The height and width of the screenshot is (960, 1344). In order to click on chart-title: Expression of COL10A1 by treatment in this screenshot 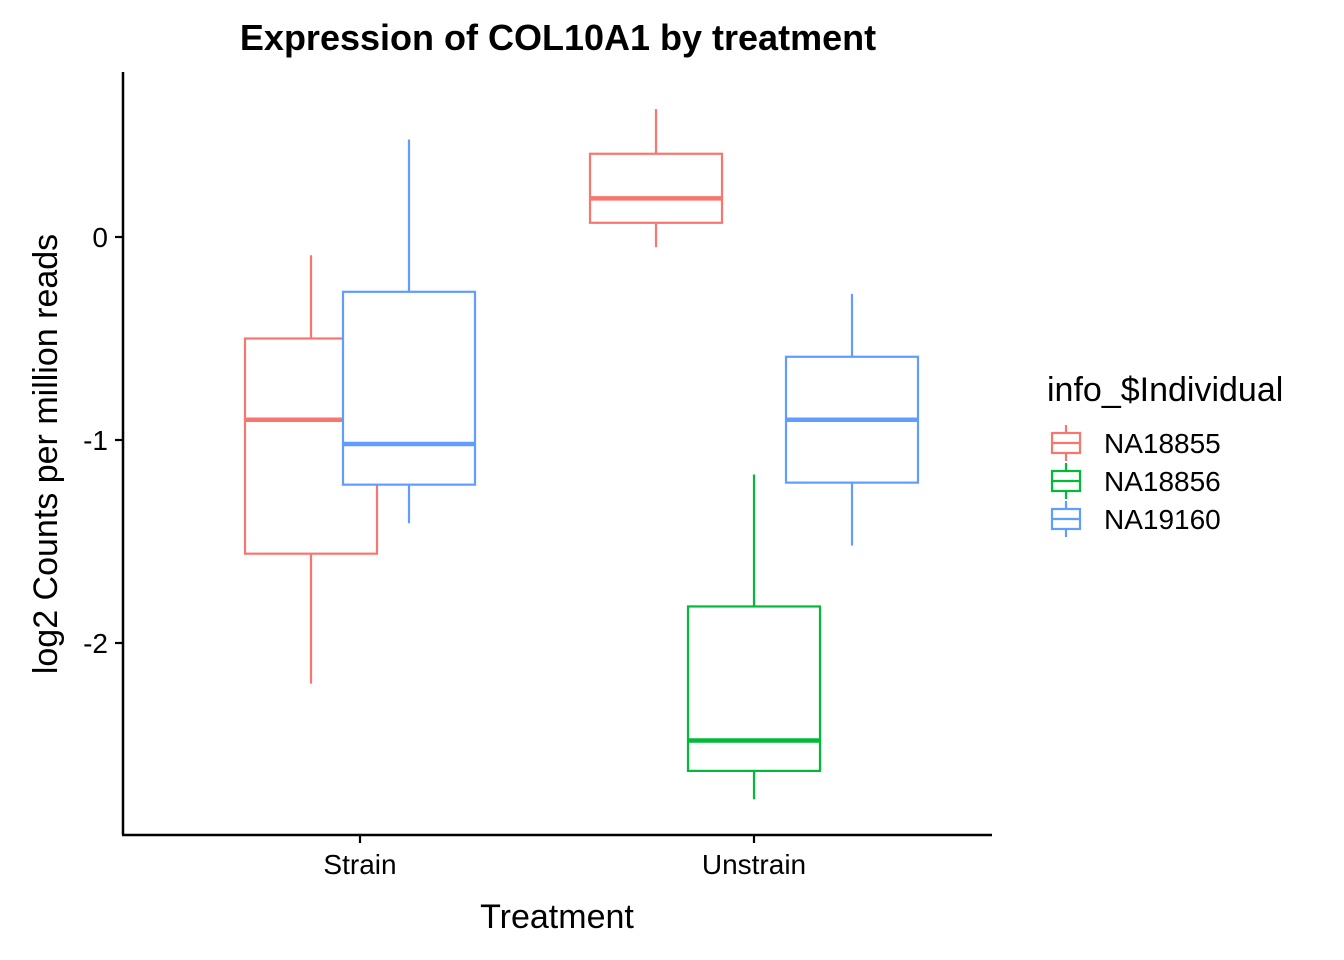, I will do `click(558, 37)`.